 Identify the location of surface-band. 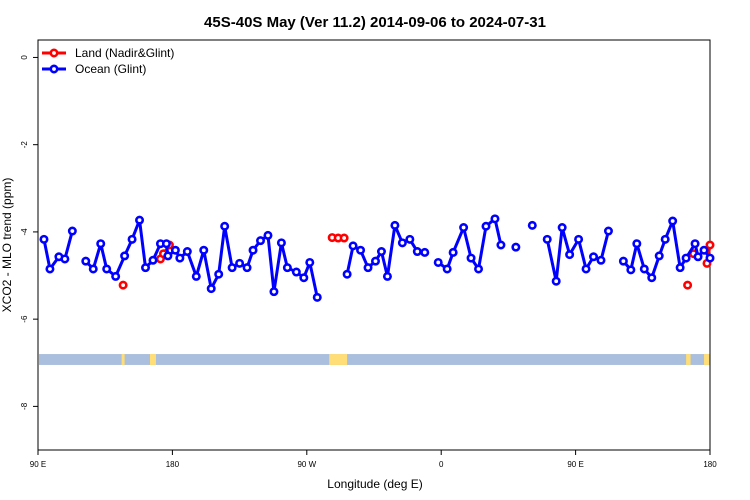
(374, 359).